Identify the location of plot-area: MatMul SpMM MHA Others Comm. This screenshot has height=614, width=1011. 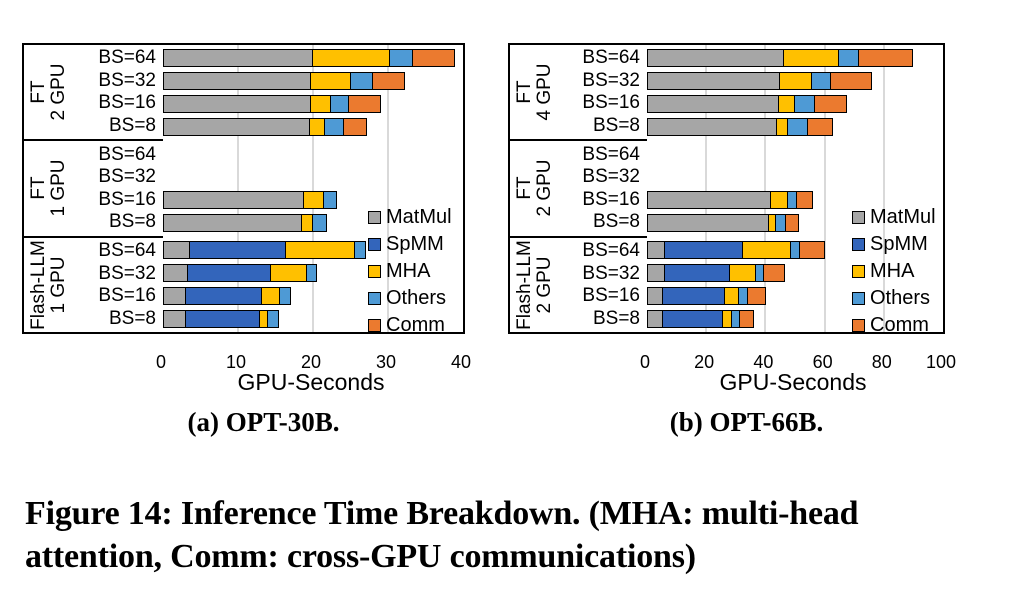
(314, 190).